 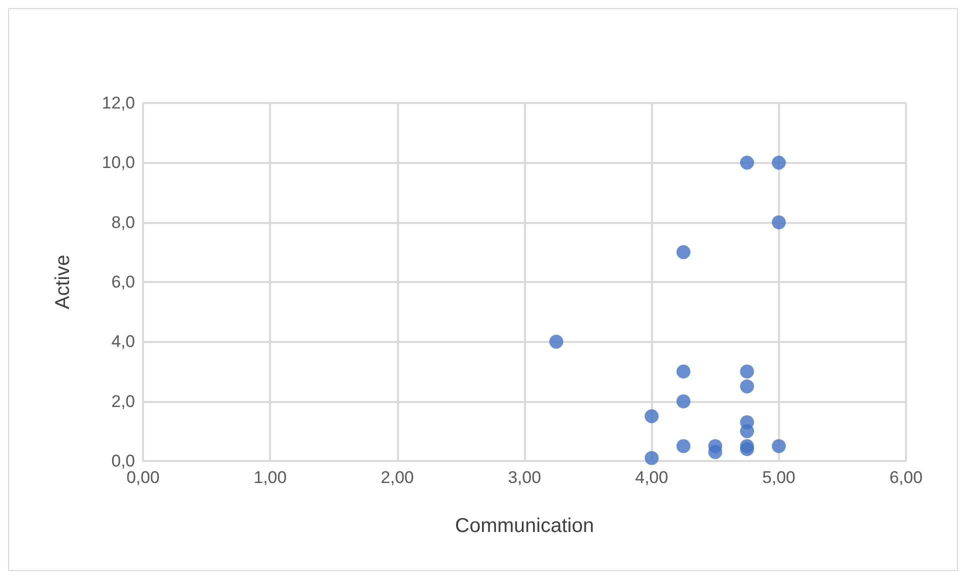 What do you see at coordinates (143, 477) in the screenshot?
I see `x-tick-label: 0,00` at bounding box center [143, 477].